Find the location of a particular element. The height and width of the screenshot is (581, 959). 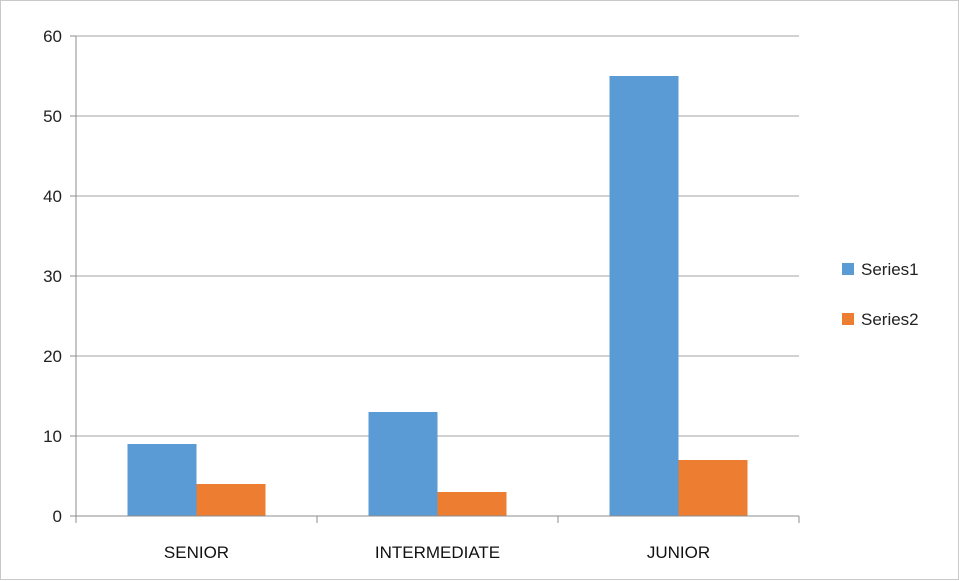

legend-swatch-series2 is located at coordinates (848, 319).